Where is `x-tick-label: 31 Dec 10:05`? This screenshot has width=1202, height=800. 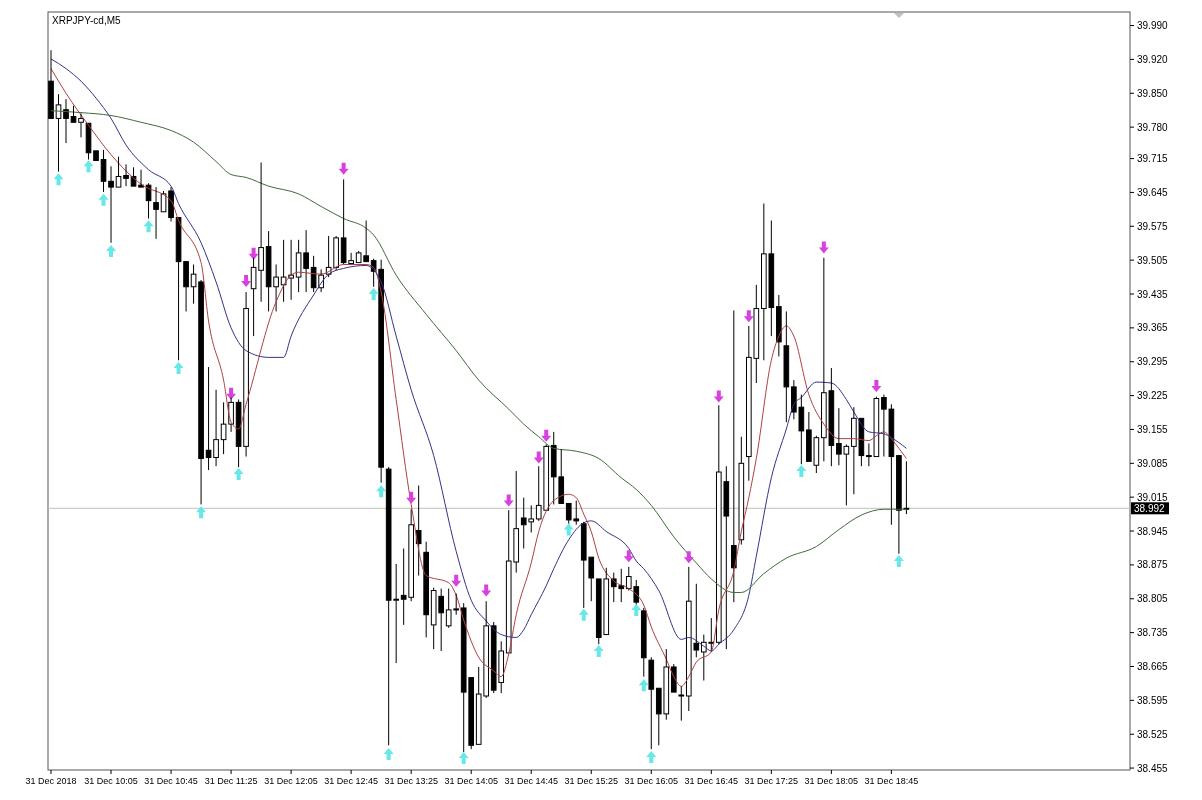 x-tick-label: 31 Dec 10:05 is located at coordinates (111, 781).